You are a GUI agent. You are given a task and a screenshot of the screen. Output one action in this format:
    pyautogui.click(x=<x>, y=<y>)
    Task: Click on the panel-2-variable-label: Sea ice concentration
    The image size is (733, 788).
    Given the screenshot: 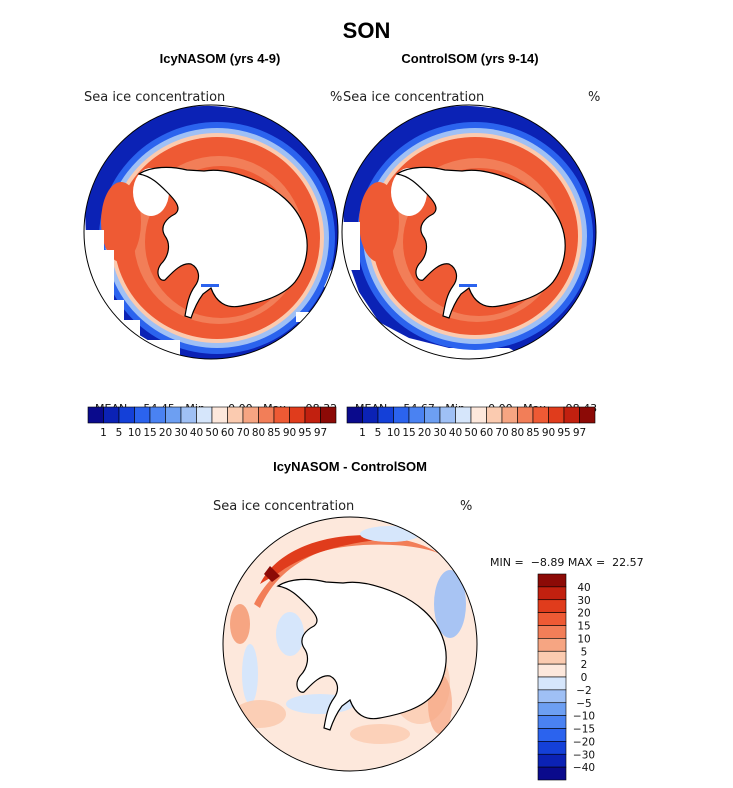 What is the action you would take?
    pyautogui.click(x=414, y=97)
    